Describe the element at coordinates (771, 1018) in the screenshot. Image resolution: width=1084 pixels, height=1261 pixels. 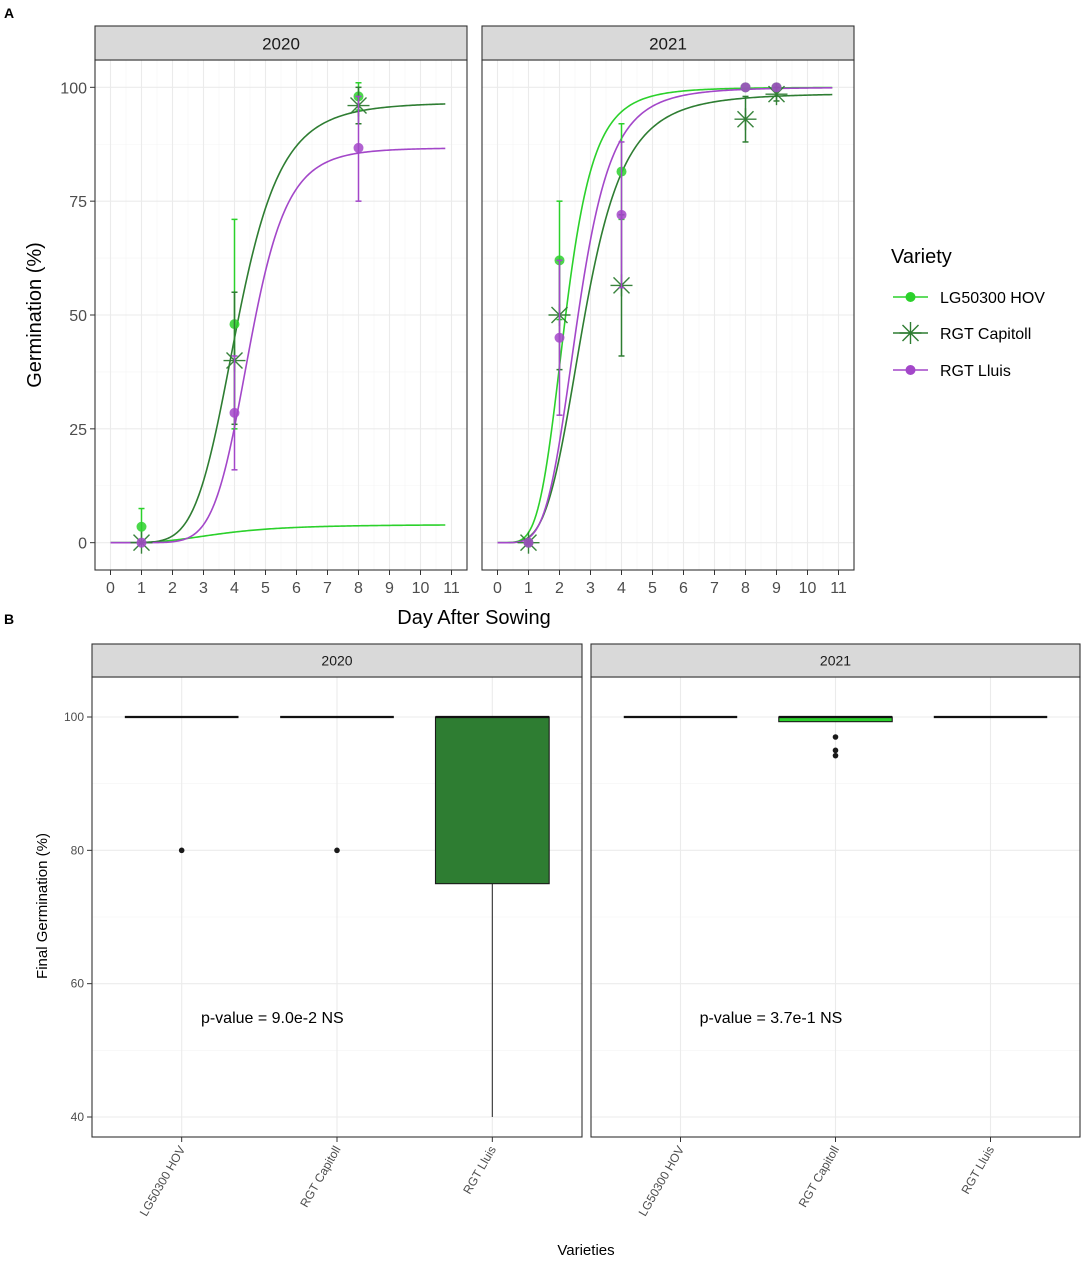
I see `p-value-annotation: p-value = 3.7e-1 NS` at that location.